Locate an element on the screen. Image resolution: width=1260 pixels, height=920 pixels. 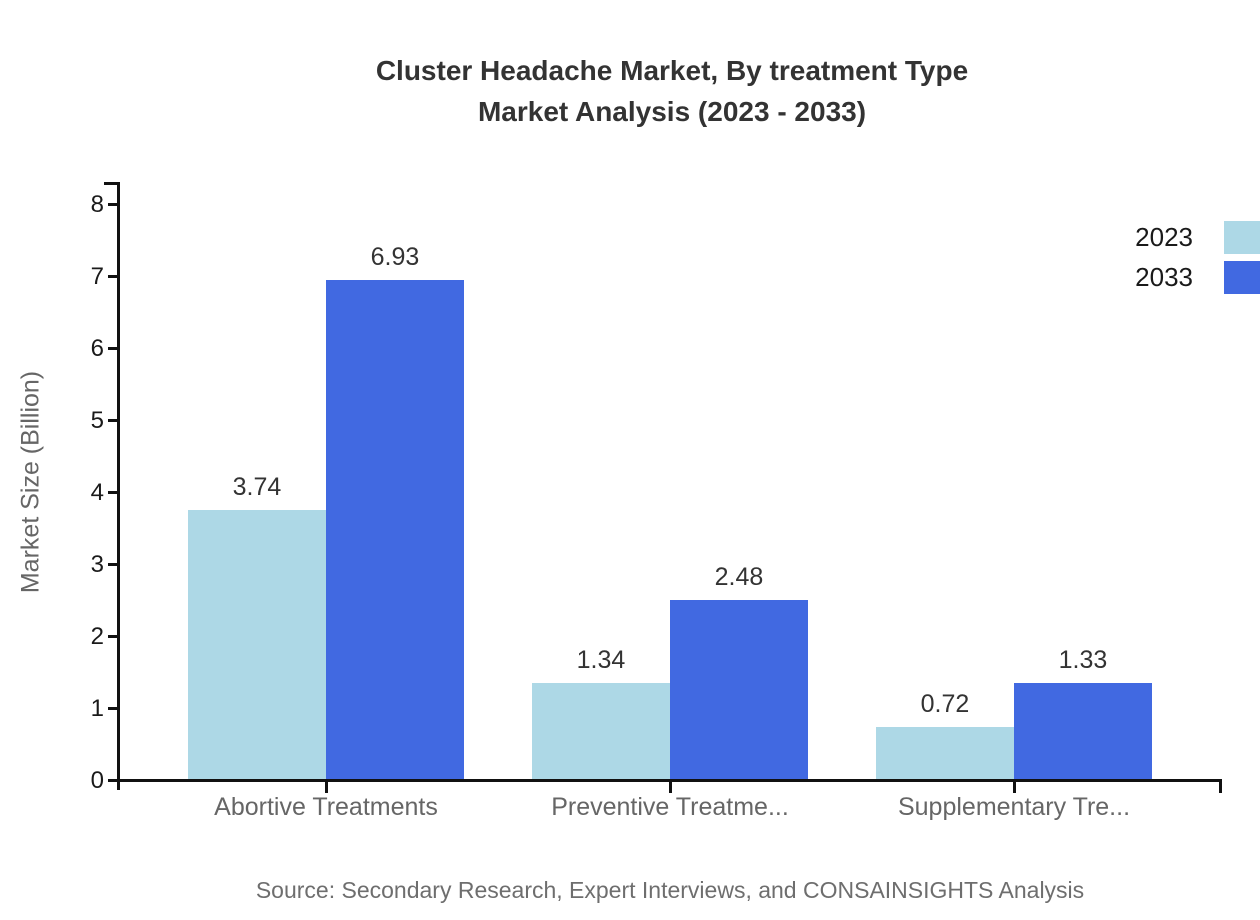
y-axis-tick-label: 6 is located at coordinates (97, 348).